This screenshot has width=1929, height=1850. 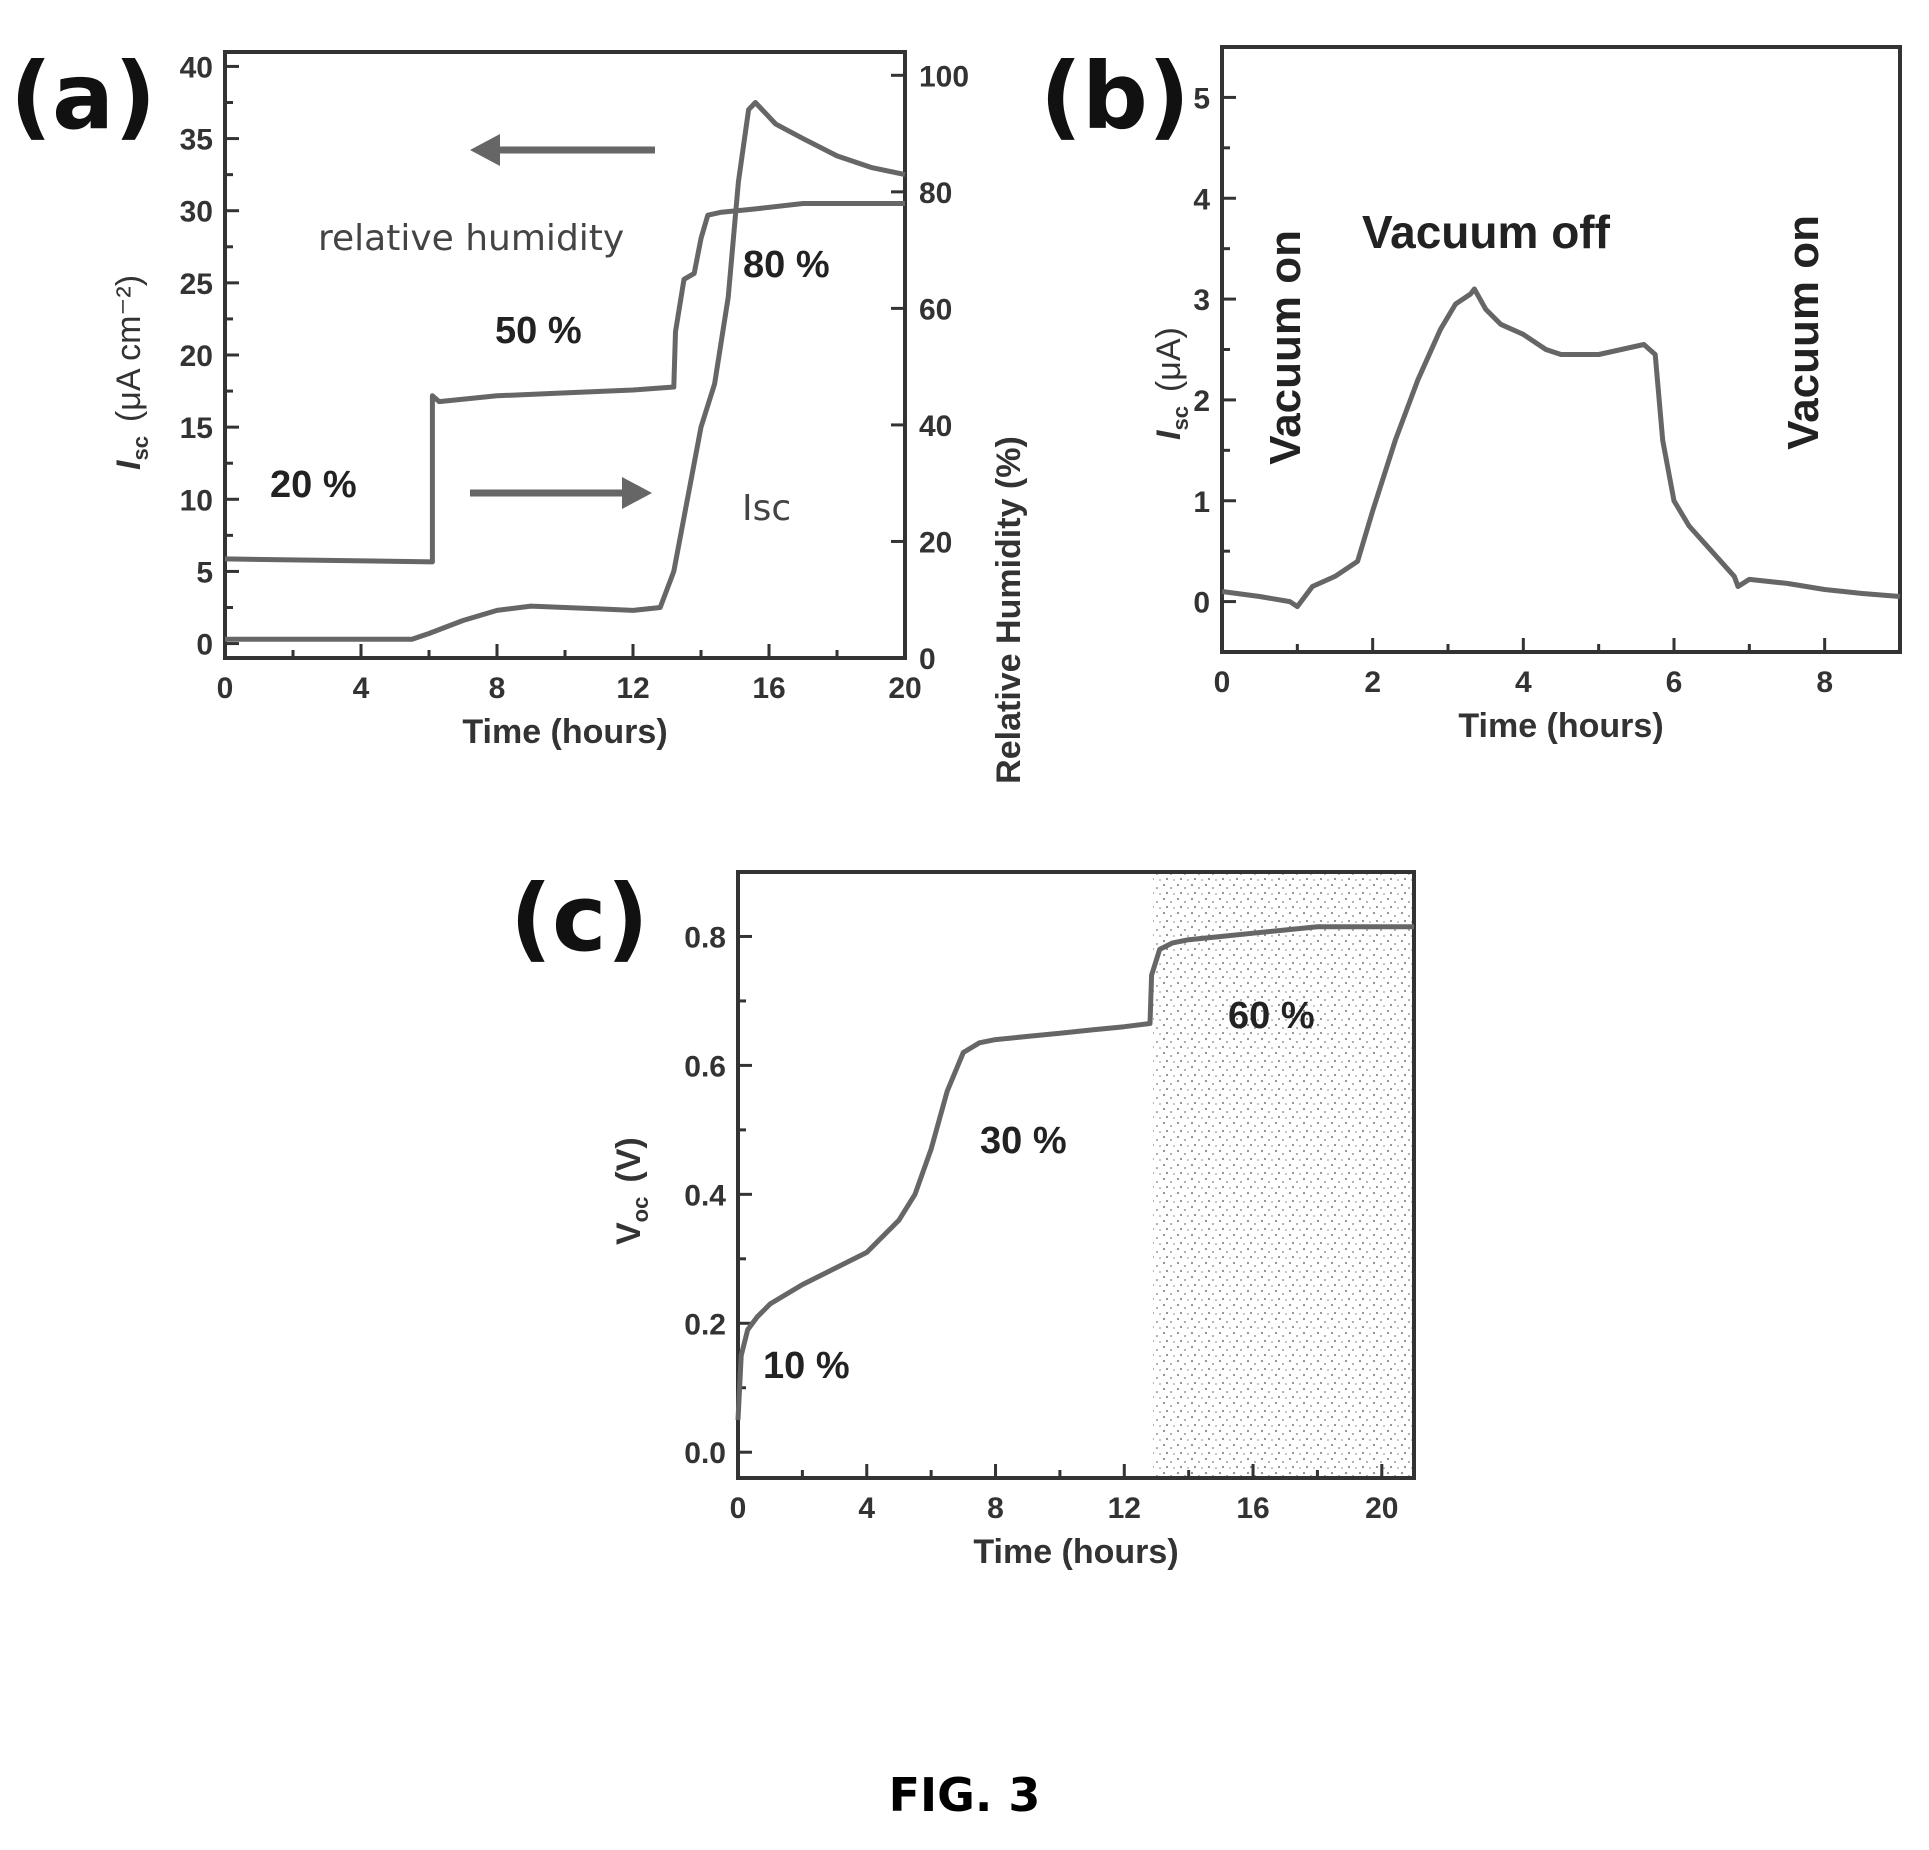 What do you see at coordinates (1544, 335) in the screenshot?
I see `panel-b-annotations: Vacuum on Vacuum off Vacuum on` at bounding box center [1544, 335].